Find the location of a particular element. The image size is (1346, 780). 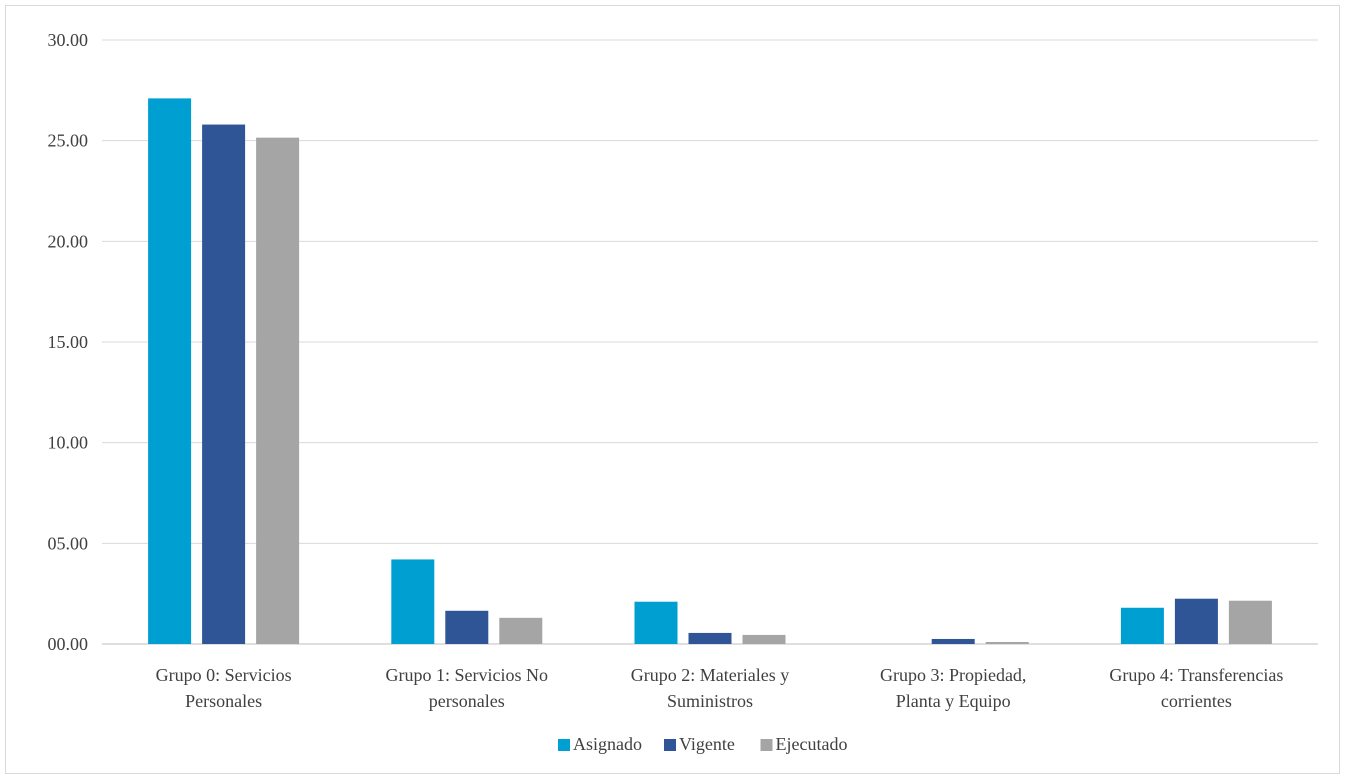

x-category-label: Personales is located at coordinates (223, 701).